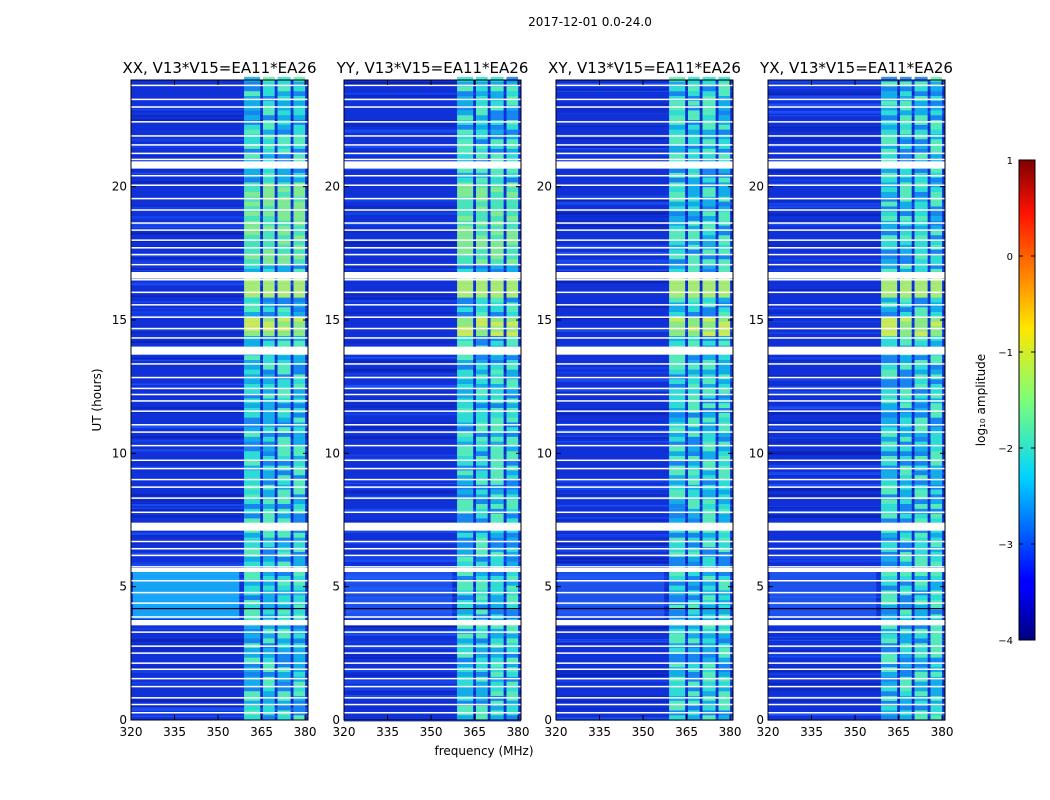 The height and width of the screenshot is (800, 1050). Describe the element at coordinates (644, 400) in the screenshot. I see `panel-frame` at that location.